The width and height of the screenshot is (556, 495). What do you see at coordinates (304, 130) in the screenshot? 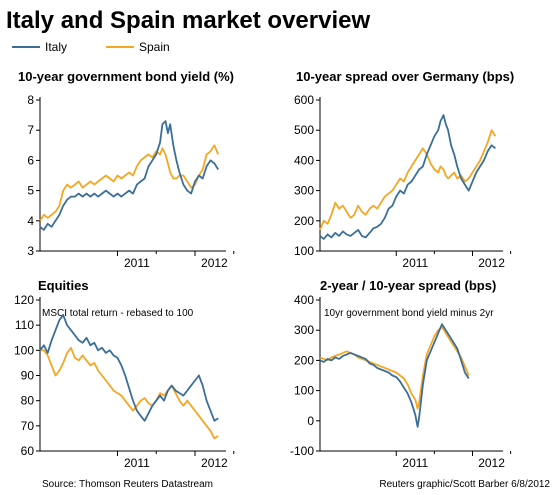
I see `y-tick-label: 500` at bounding box center [304, 130].